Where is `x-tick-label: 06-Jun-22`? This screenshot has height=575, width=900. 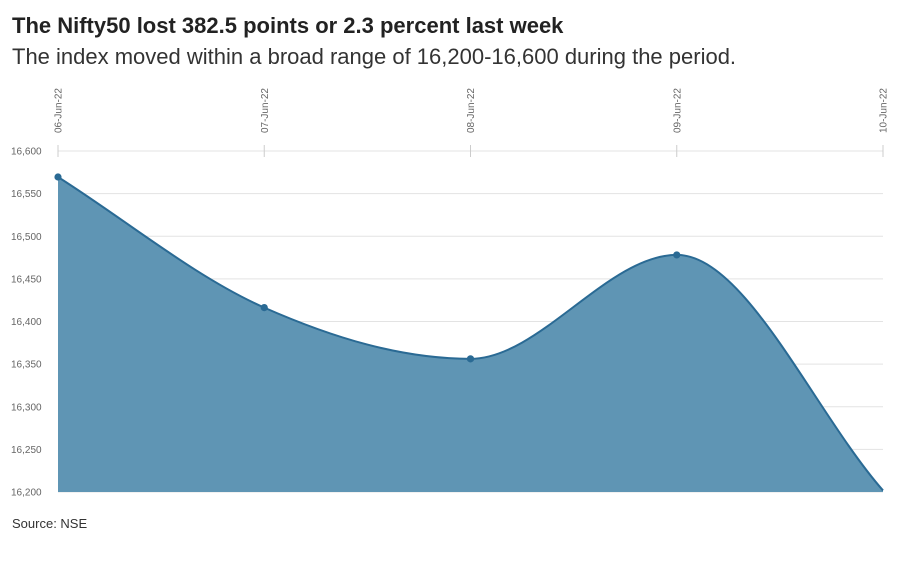 x-tick-label: 06-Jun-22 is located at coordinates (59, 110).